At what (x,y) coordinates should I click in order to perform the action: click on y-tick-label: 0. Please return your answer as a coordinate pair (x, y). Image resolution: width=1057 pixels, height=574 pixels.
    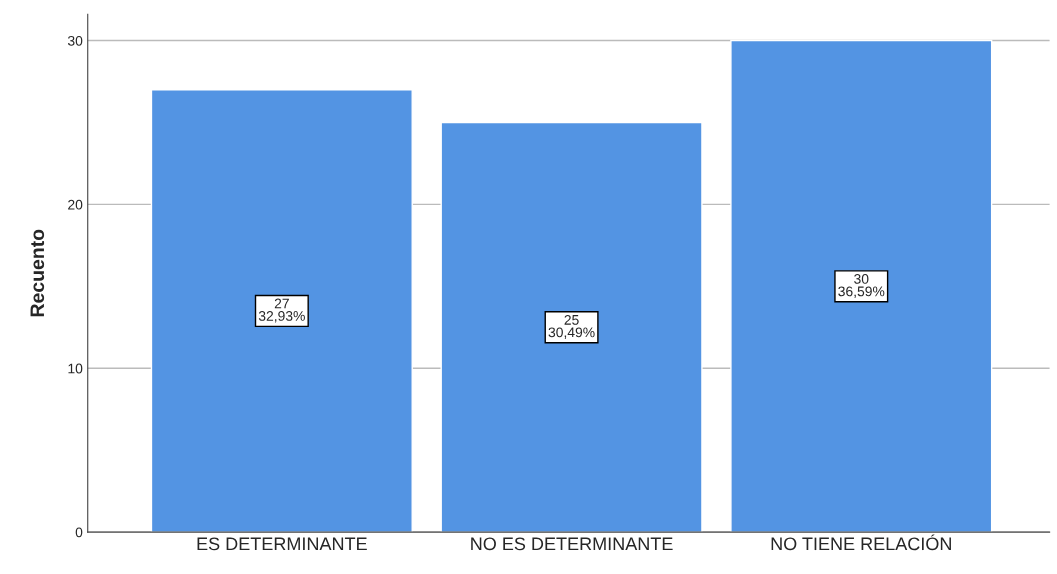
    Looking at the image, I should click on (79, 532).